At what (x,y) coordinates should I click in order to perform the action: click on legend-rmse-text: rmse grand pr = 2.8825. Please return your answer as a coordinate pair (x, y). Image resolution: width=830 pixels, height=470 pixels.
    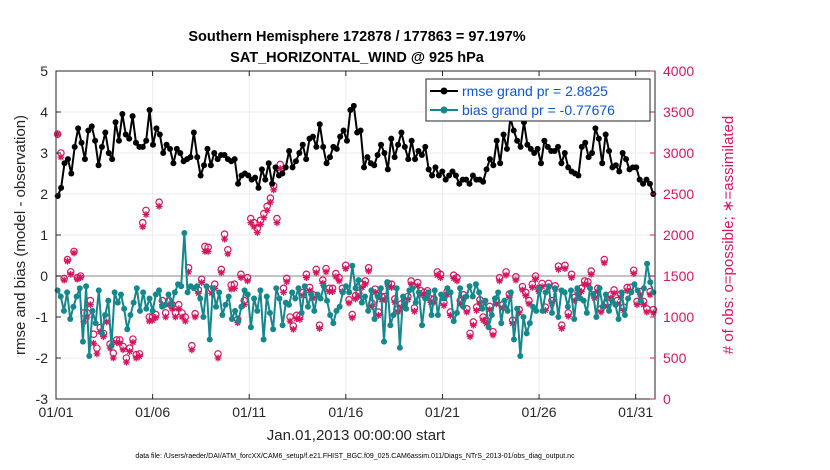
    Looking at the image, I should click on (535, 91).